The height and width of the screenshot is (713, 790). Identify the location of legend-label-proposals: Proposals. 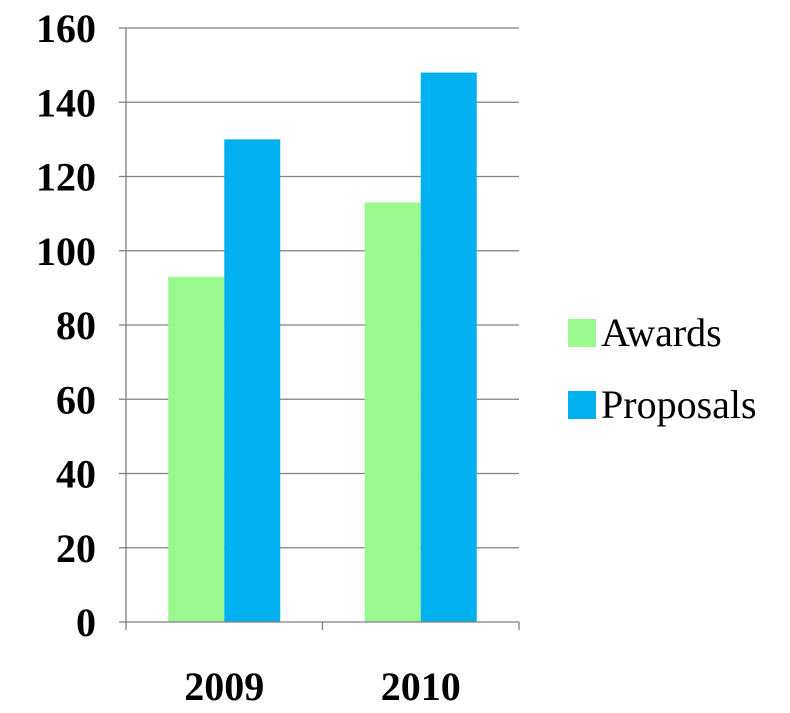
(679, 404).